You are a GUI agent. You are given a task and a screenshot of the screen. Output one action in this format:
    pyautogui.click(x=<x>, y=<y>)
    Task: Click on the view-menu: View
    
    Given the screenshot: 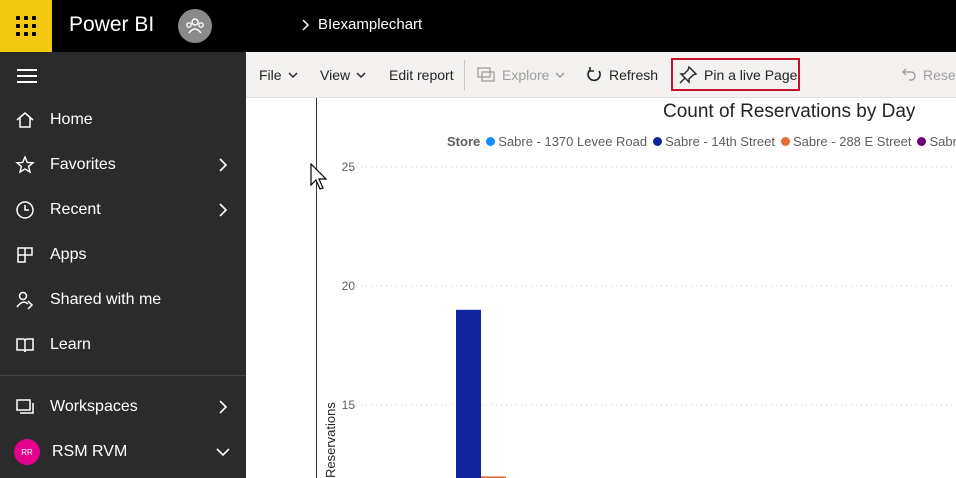 What is the action you would take?
    pyautogui.click(x=343, y=75)
    